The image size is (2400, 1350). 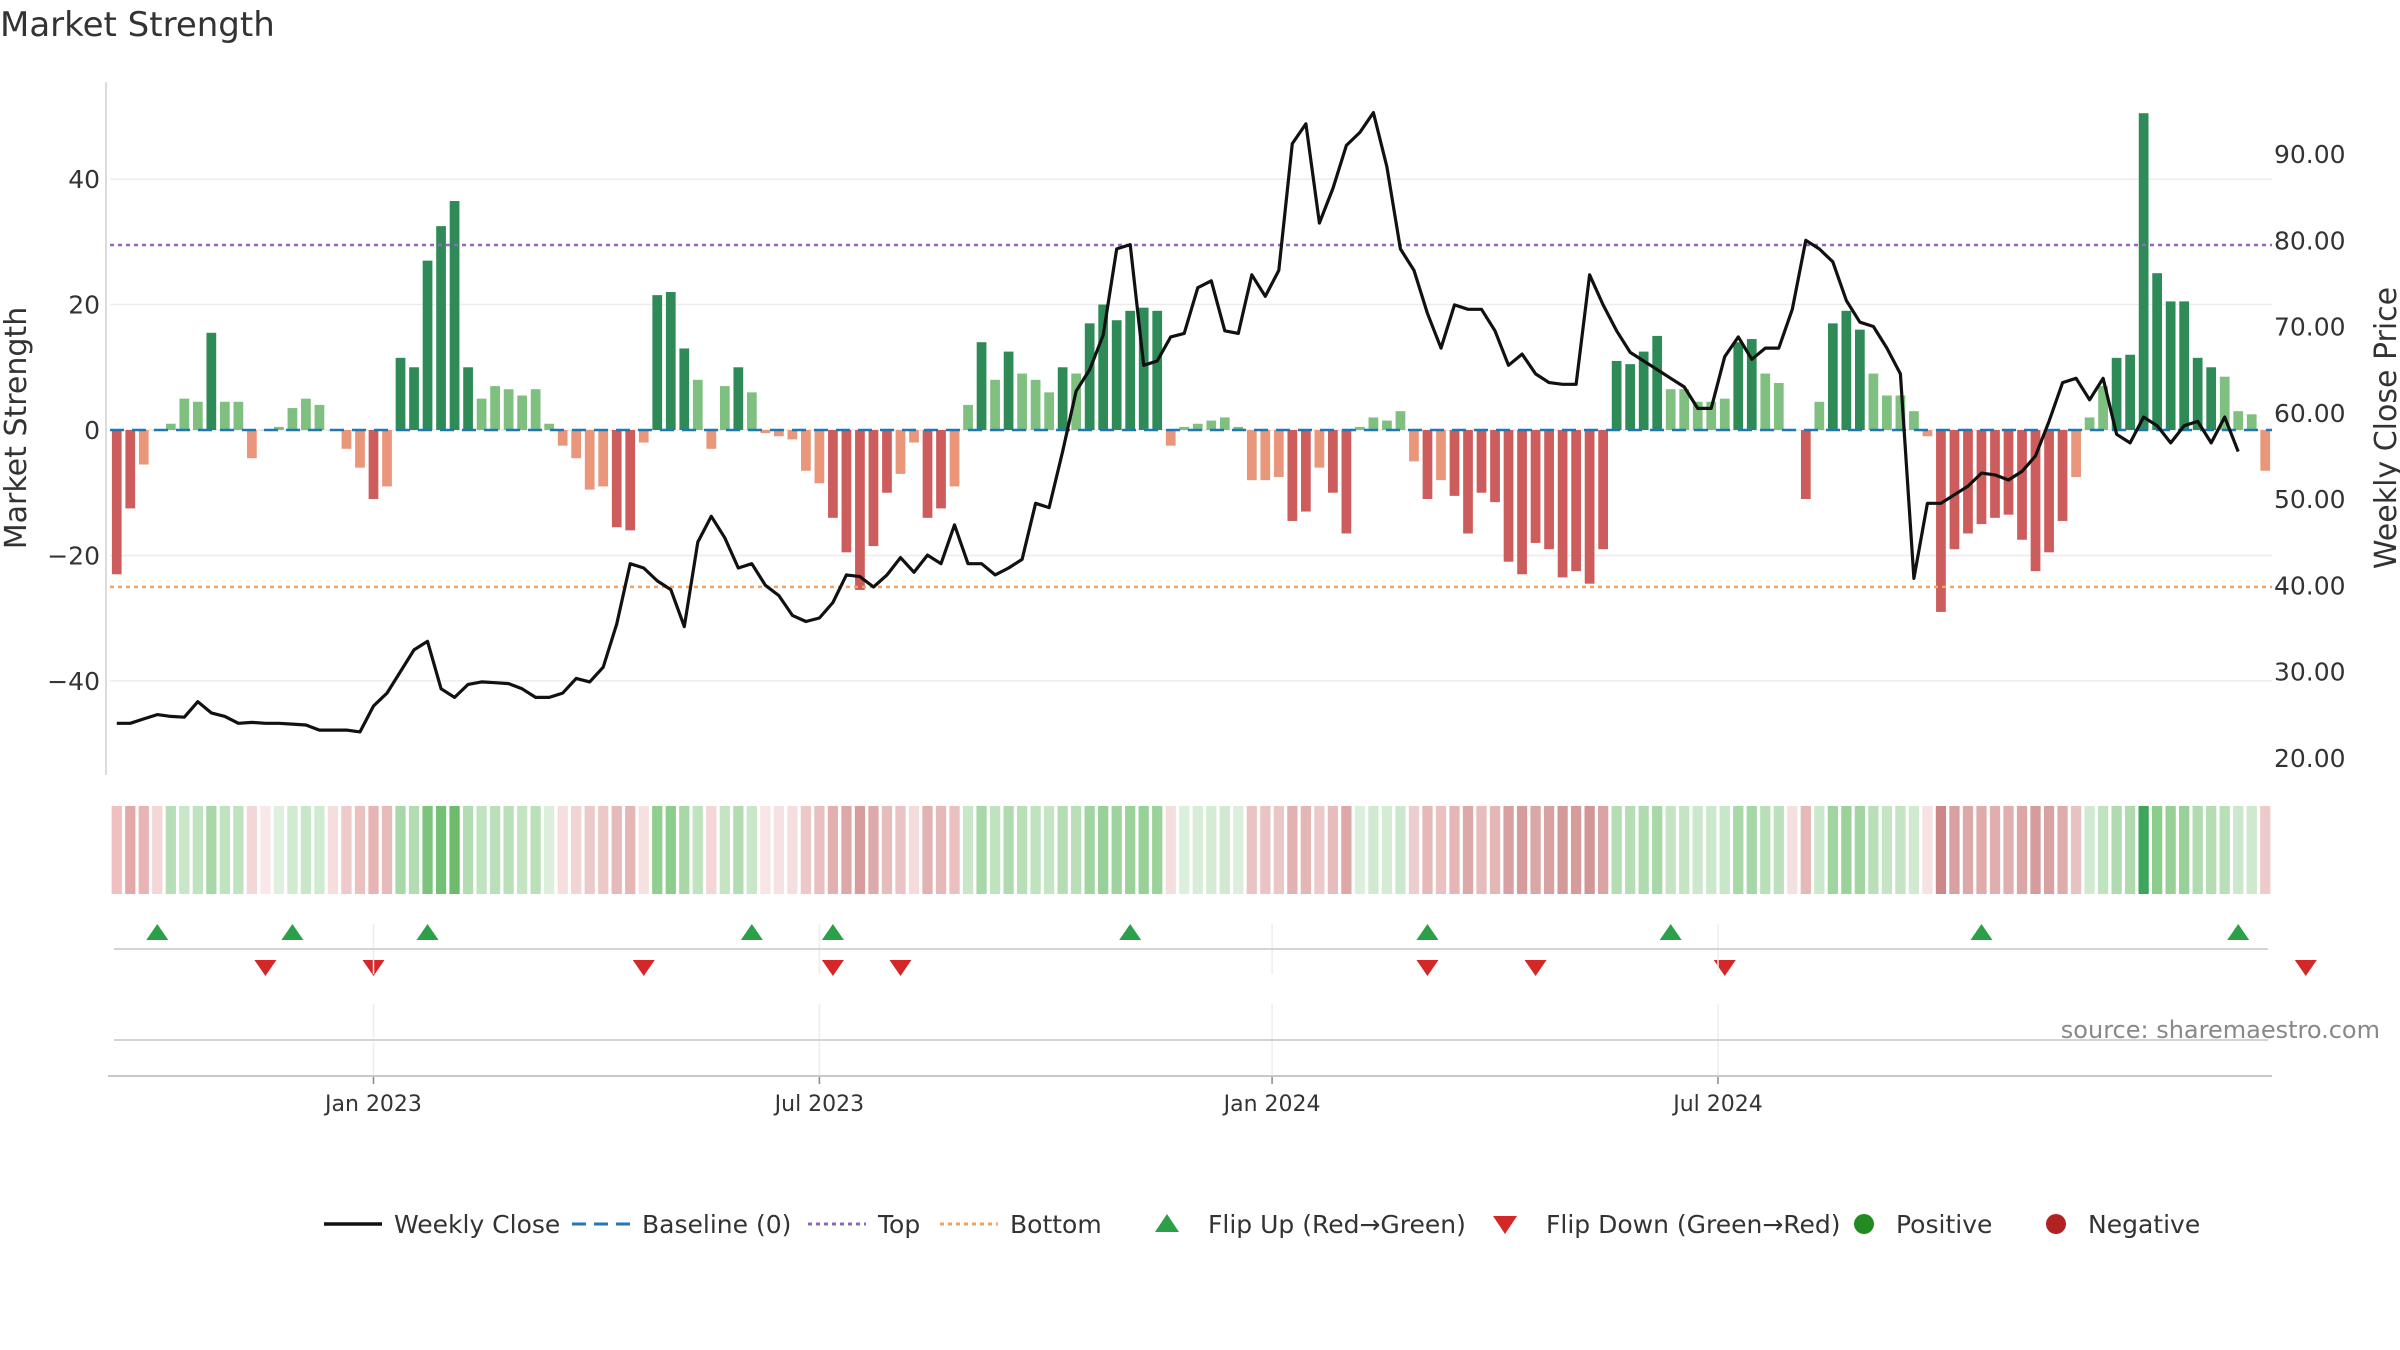 What do you see at coordinates (2310, 154) in the screenshot?
I see `right-tick-label: 90.00` at bounding box center [2310, 154].